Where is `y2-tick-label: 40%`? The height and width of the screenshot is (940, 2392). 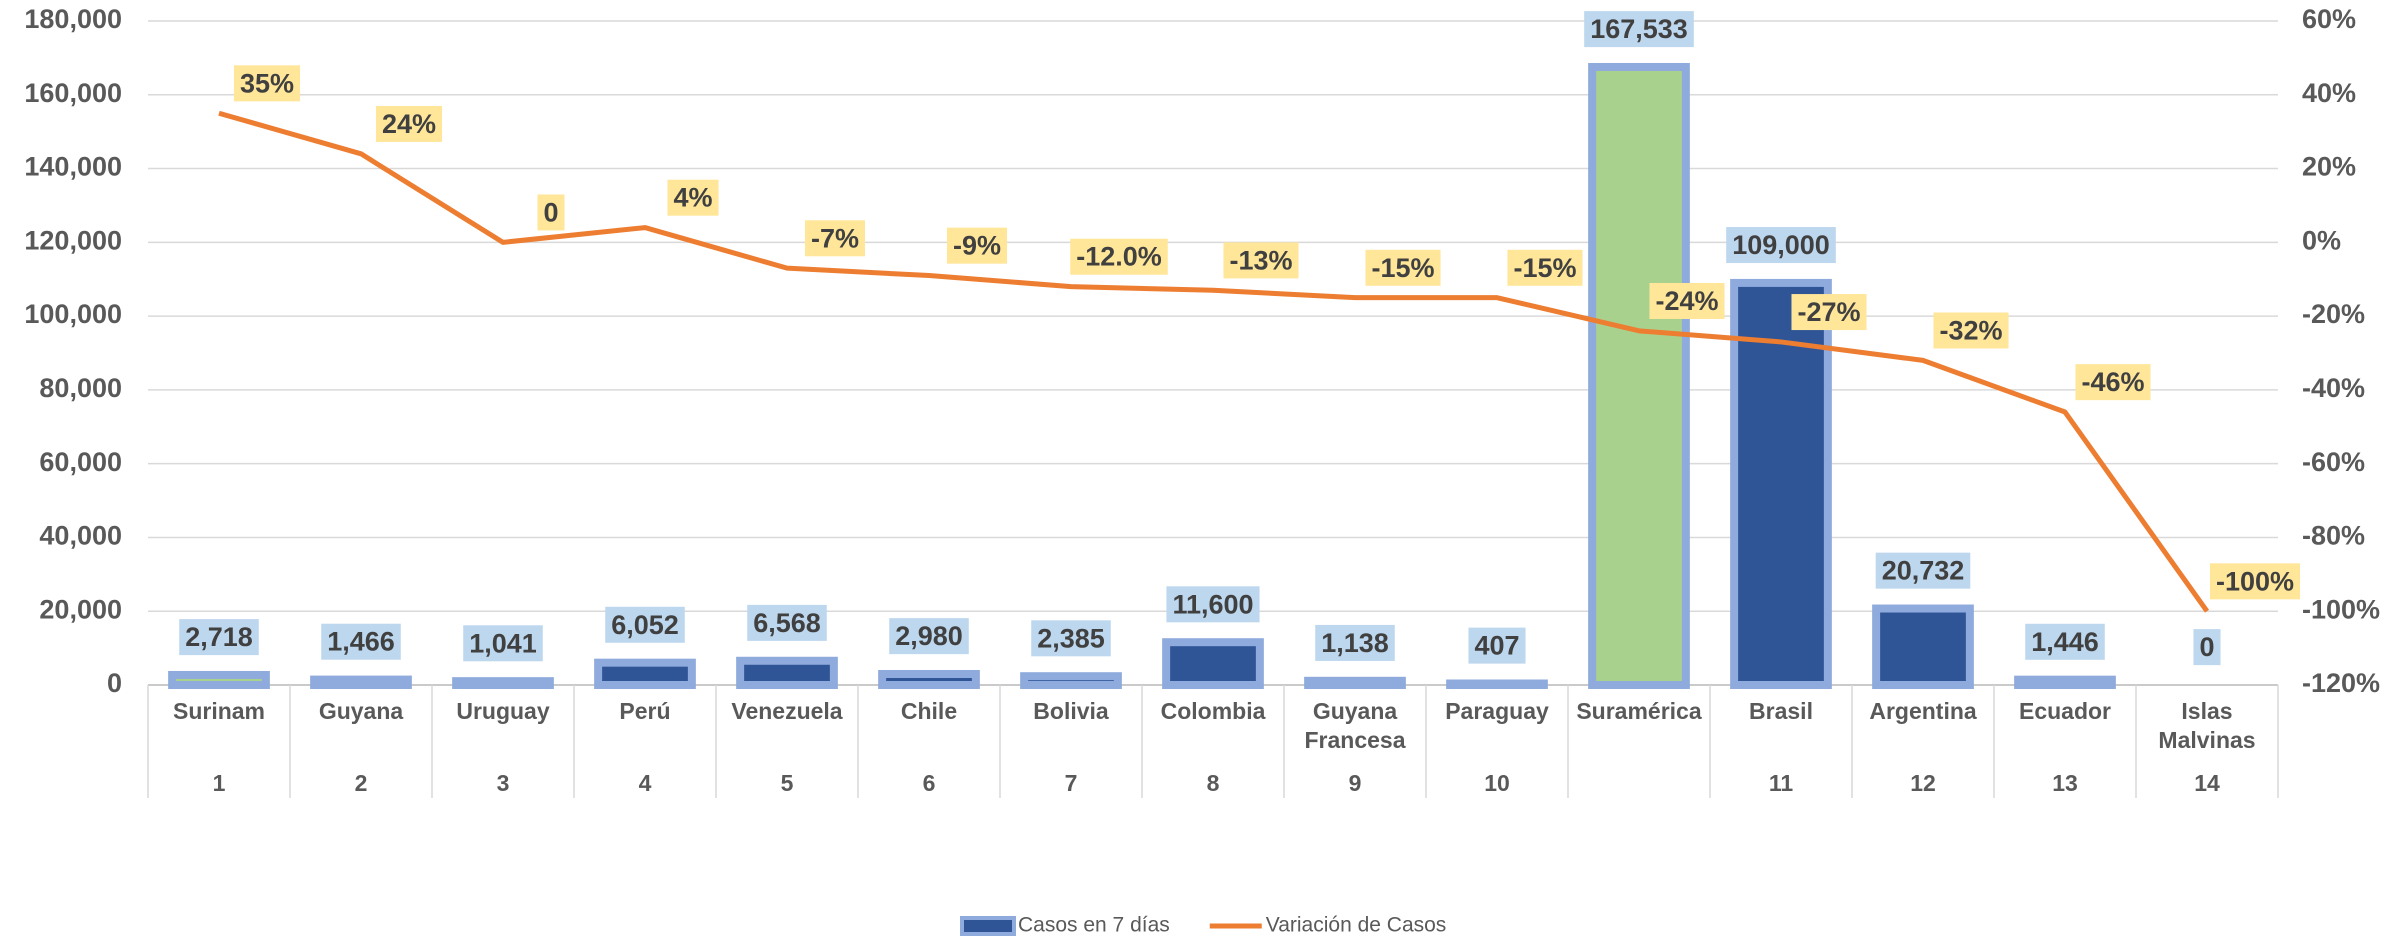 y2-tick-label: 40% is located at coordinates (2329, 93).